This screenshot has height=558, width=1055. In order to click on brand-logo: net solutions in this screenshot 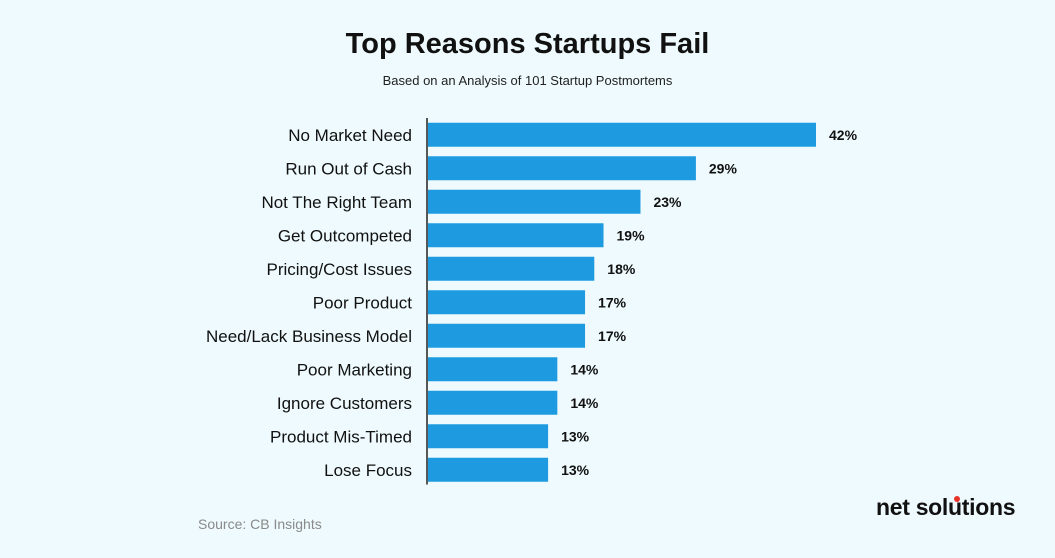, I will do `click(946, 507)`.